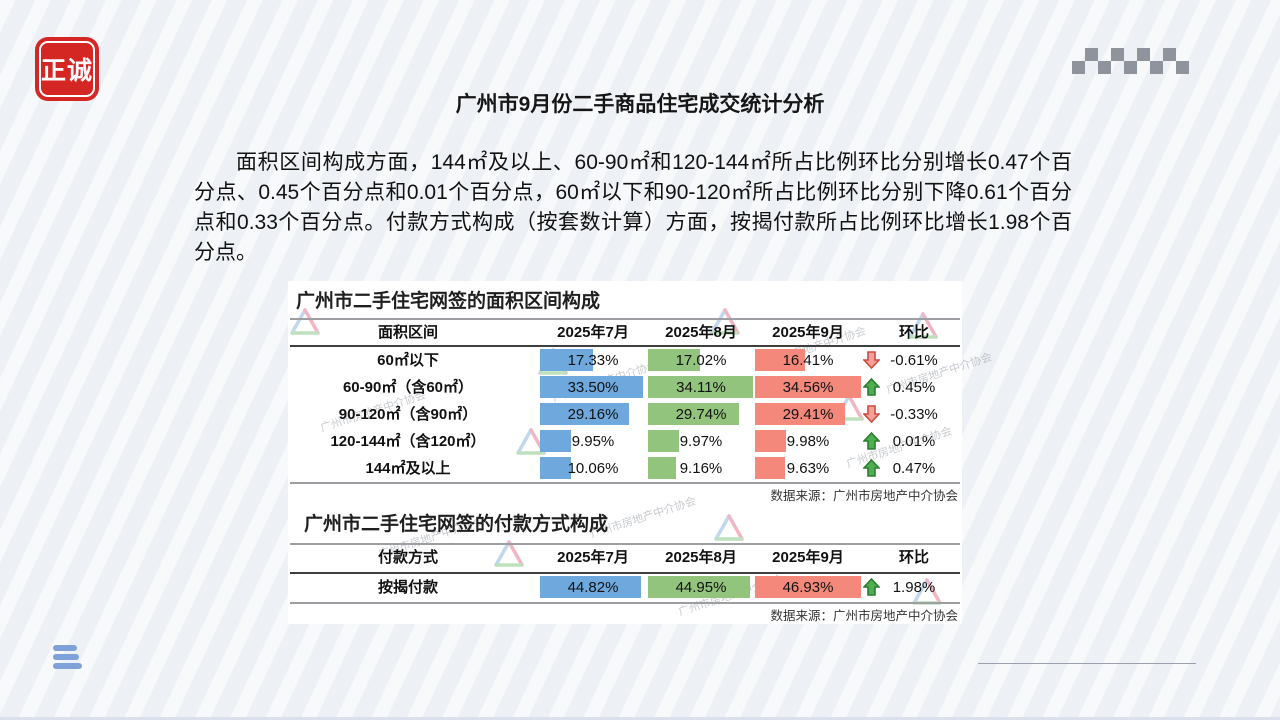 This screenshot has width=1280, height=720. I want to click on cell-value: 33.50%, so click(593, 387).